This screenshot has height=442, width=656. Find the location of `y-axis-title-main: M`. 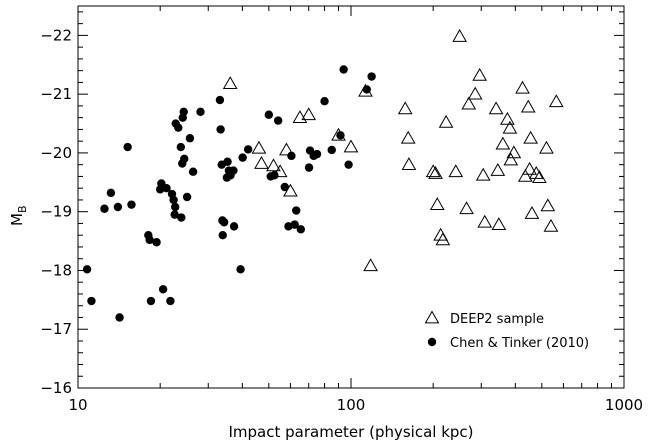

y-axis-title-main: M is located at coordinates (17, 219).